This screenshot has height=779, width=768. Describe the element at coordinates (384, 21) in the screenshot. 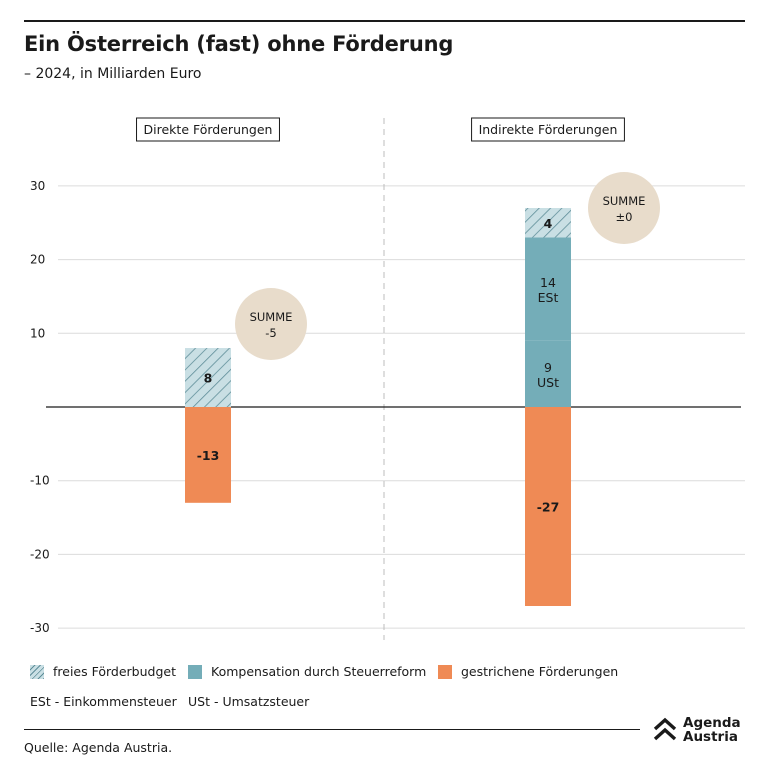

I see `top-rule` at that location.